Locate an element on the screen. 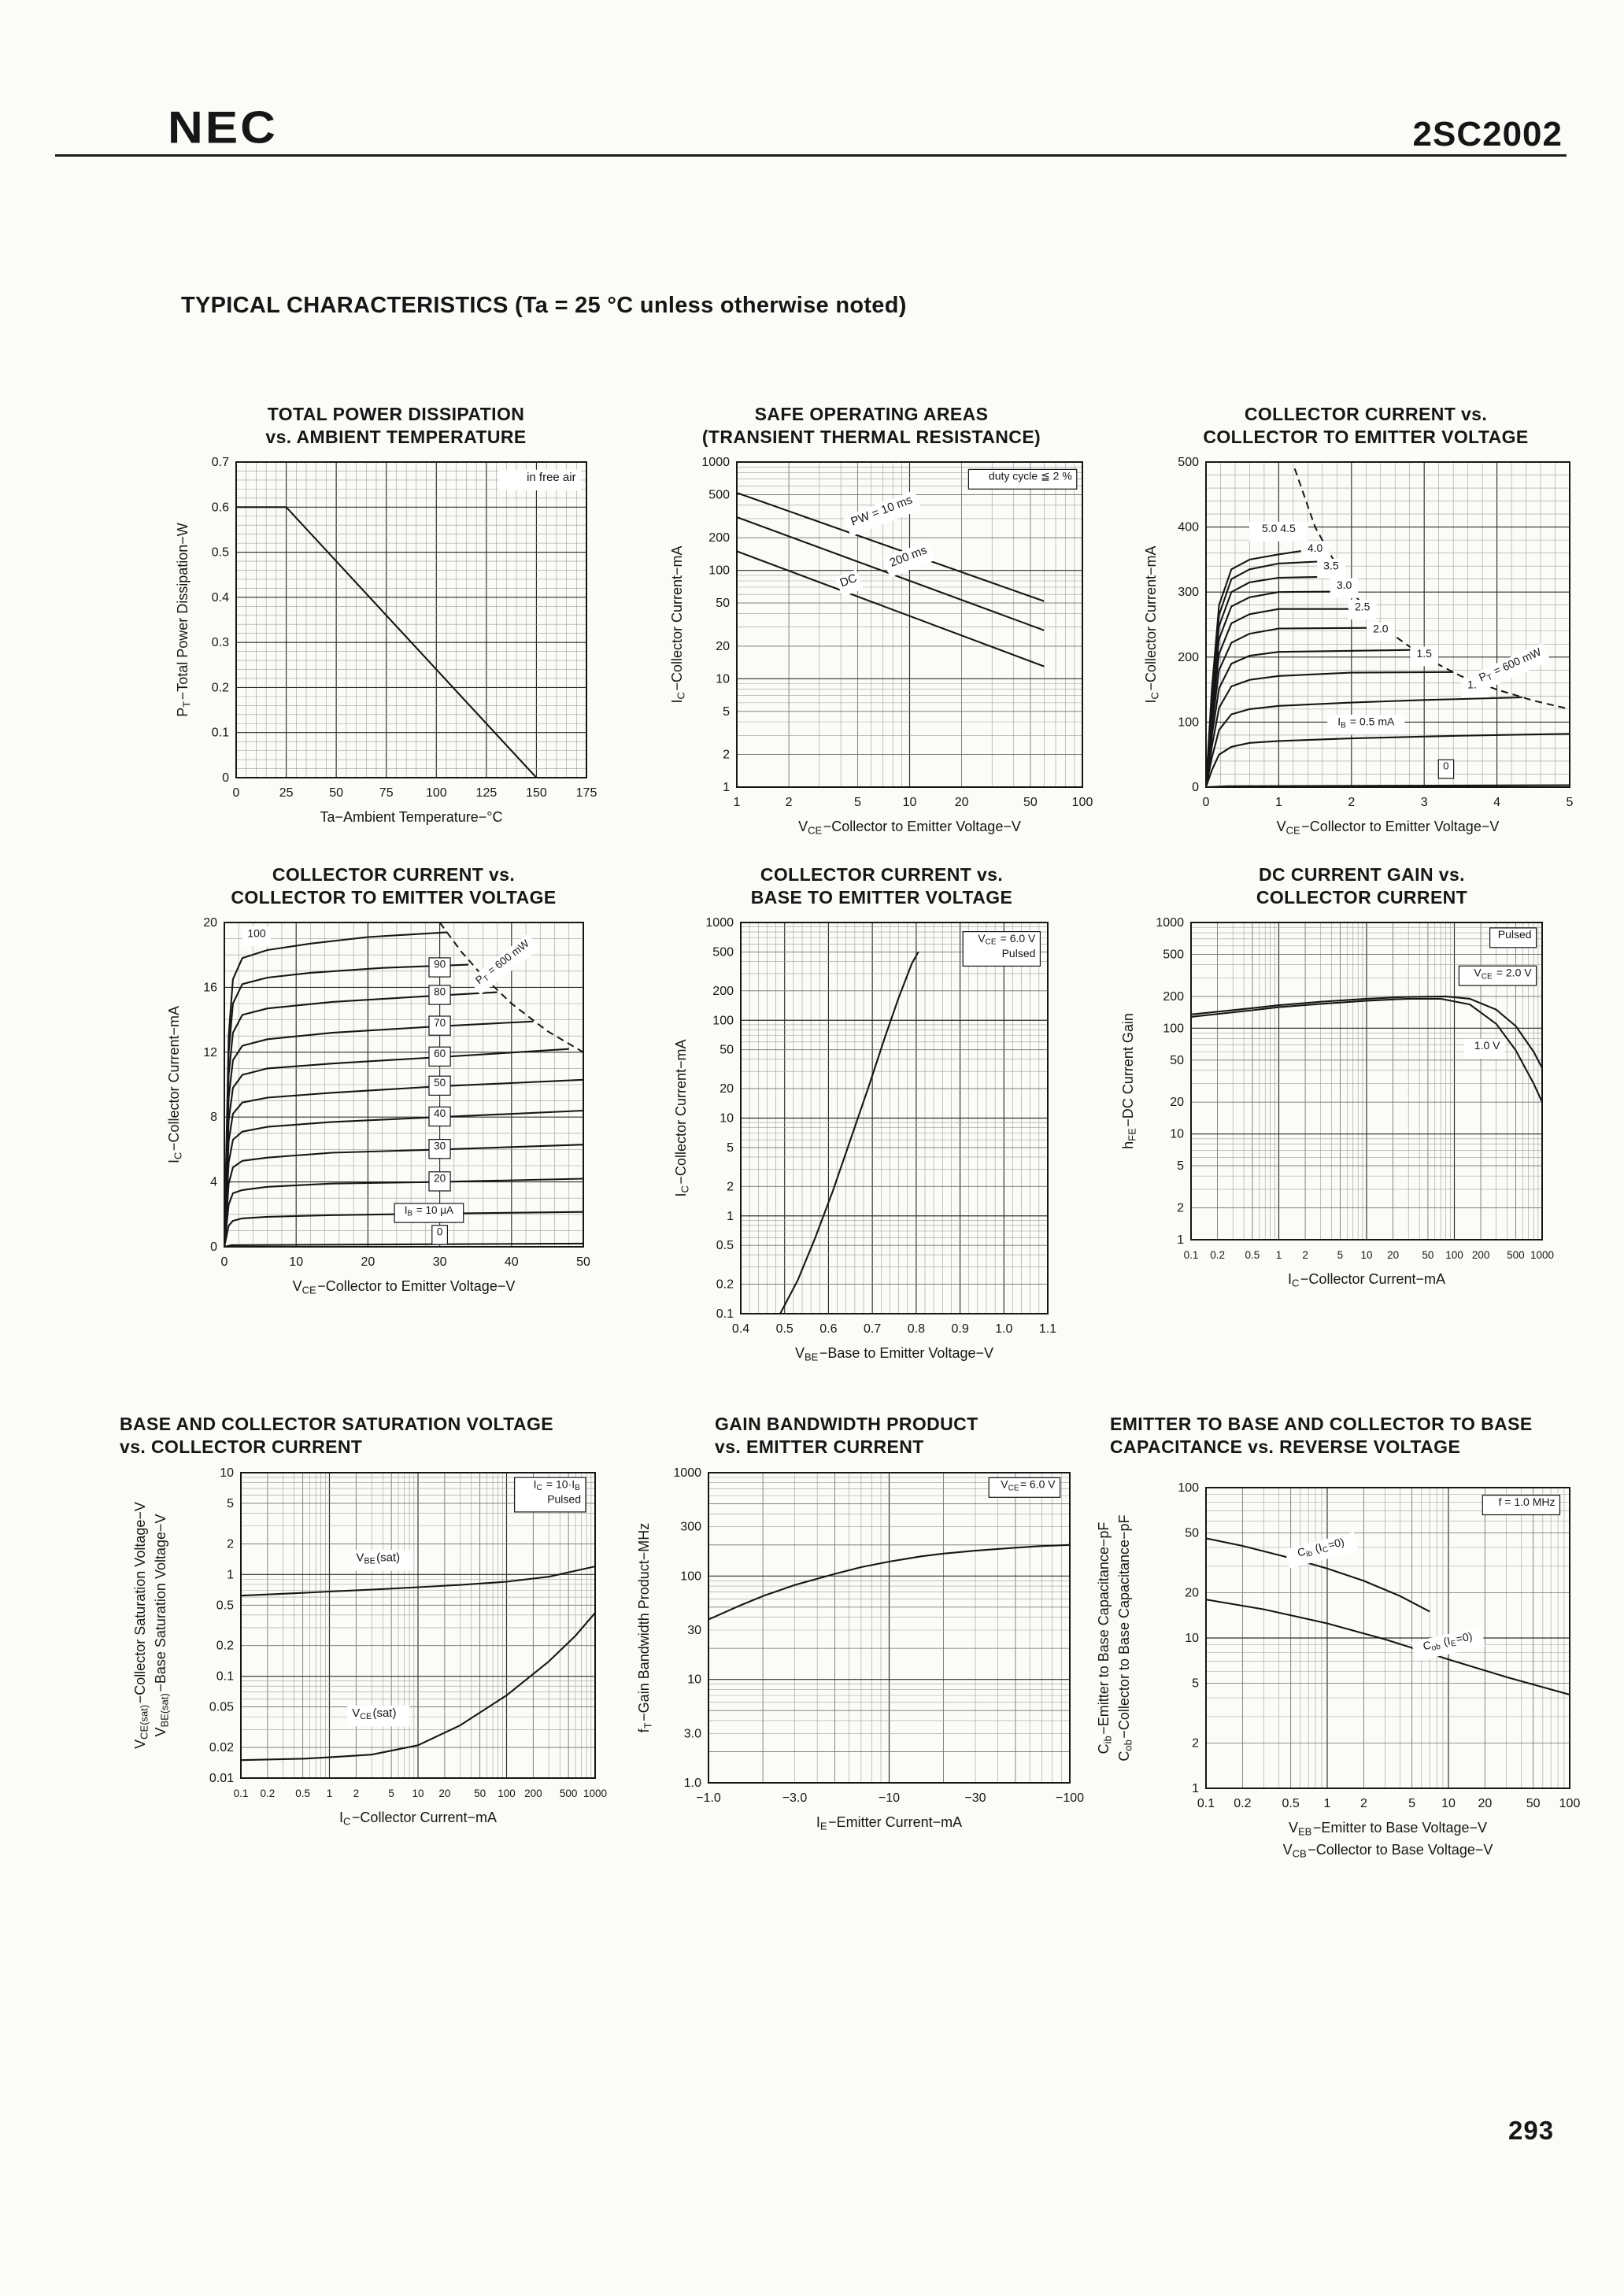 This screenshot has width=1624, height=2296. svg-text: 75 is located at coordinates (386, 793).